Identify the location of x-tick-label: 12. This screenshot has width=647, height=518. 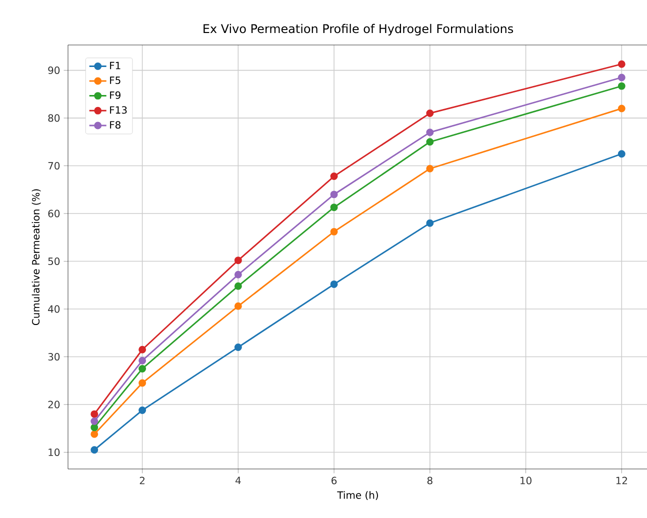
(621, 480).